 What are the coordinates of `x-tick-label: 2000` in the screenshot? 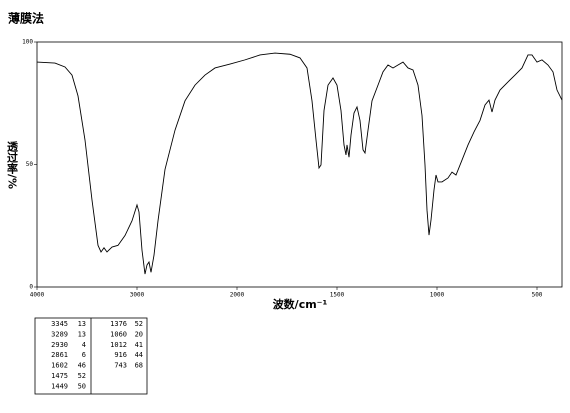 It's located at (237, 295).